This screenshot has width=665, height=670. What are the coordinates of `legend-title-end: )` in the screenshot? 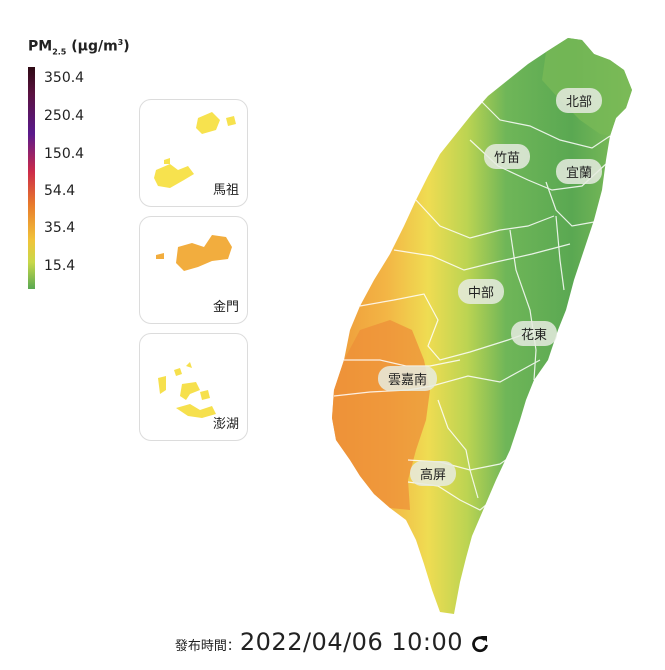 It's located at (126, 46).